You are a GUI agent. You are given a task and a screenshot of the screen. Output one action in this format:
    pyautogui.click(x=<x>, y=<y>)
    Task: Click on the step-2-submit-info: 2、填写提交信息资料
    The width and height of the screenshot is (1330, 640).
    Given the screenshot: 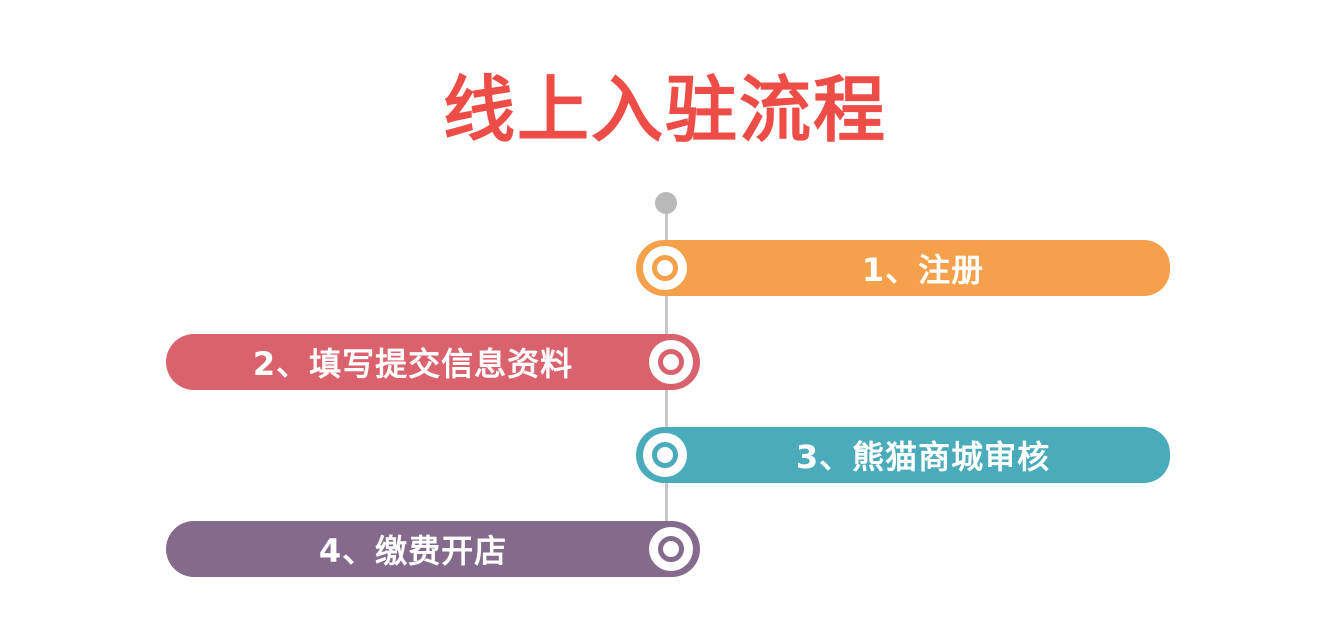 What is the action you would take?
    pyautogui.click(x=433, y=362)
    